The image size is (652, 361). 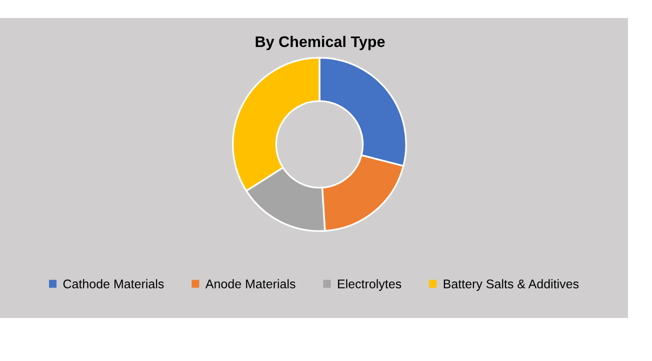 What do you see at coordinates (250, 283) in the screenshot?
I see `legend-label: Anode Materials` at bounding box center [250, 283].